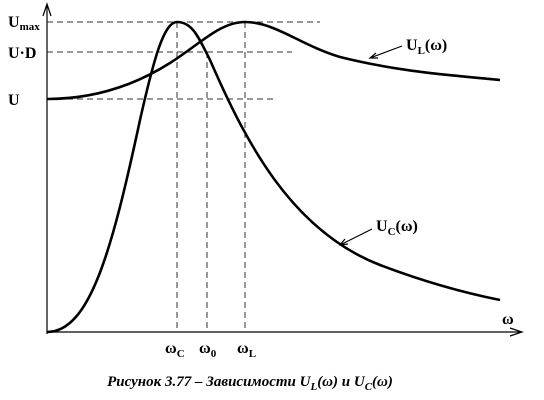 Image resolution: width=544 pixels, height=400 pixels. Describe the element at coordinates (508, 319) in the screenshot. I see `x-axis-label: ω` at that location.